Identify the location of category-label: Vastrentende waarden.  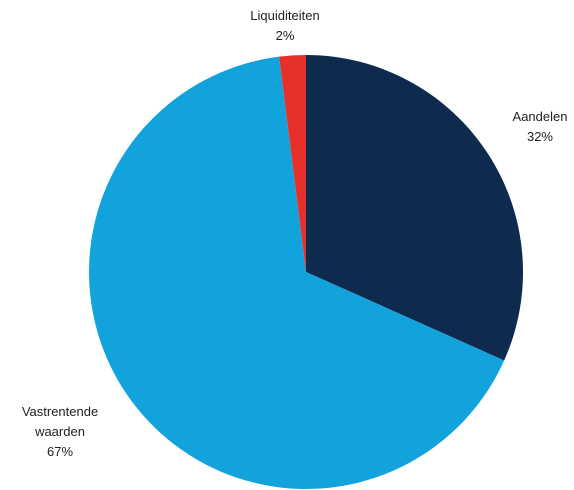
(60, 421).